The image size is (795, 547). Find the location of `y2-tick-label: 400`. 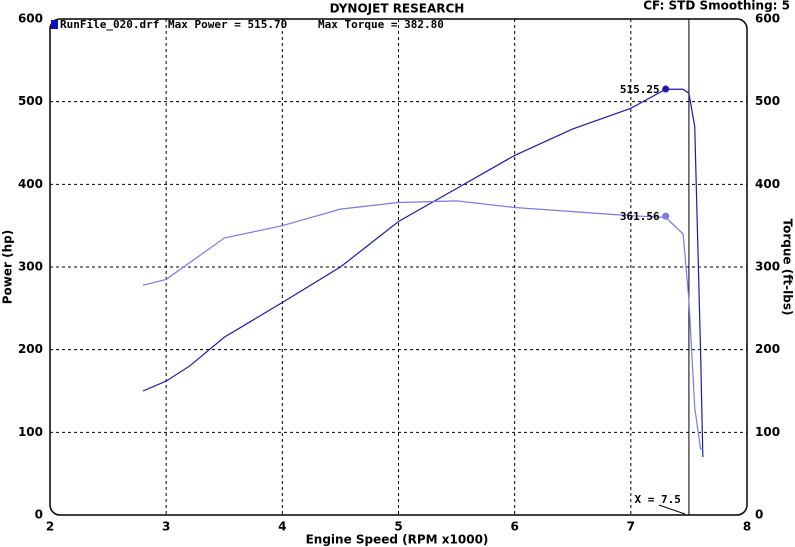

y2-tick-label: 400 is located at coordinates (767, 184).